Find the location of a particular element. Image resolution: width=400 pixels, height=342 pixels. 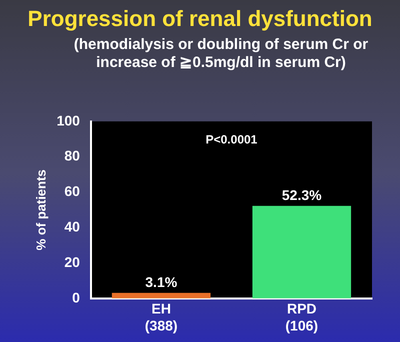

y-tick-label: 60 is located at coordinates (72, 191).